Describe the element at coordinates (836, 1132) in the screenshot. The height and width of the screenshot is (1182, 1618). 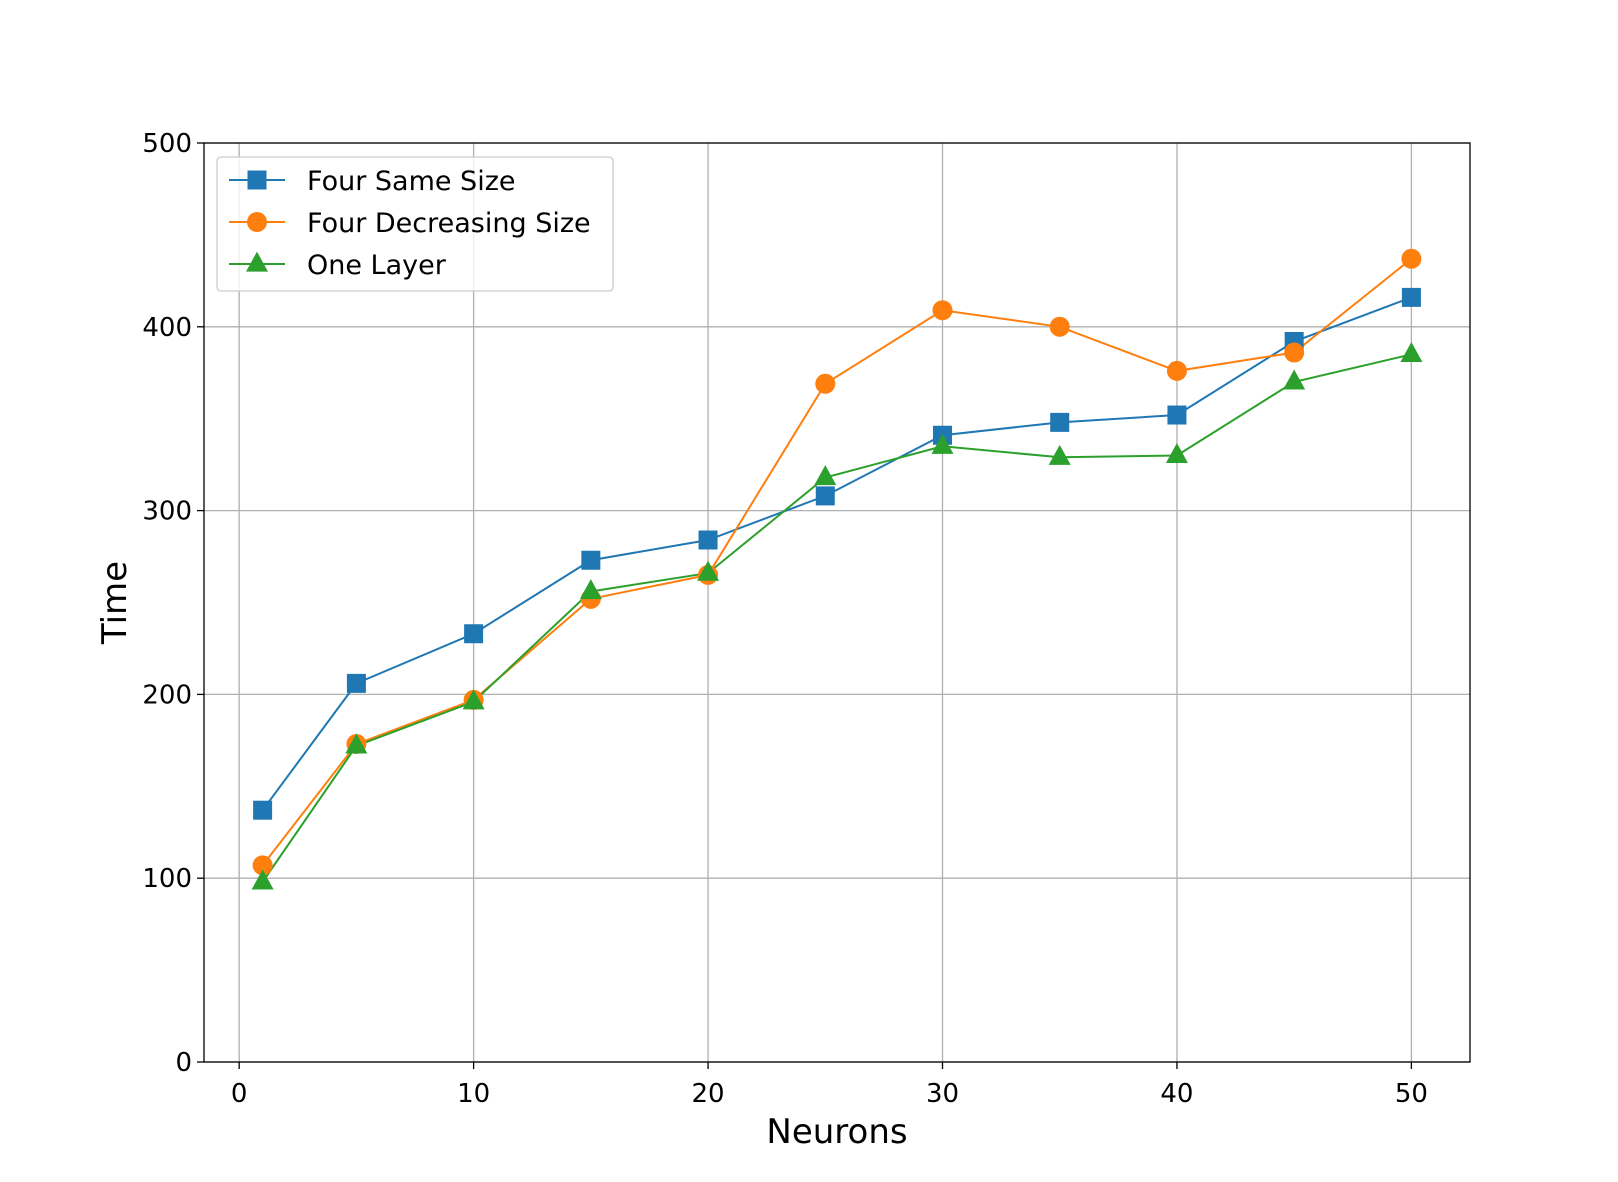
I see `x-axis-label: Neurons` at that location.